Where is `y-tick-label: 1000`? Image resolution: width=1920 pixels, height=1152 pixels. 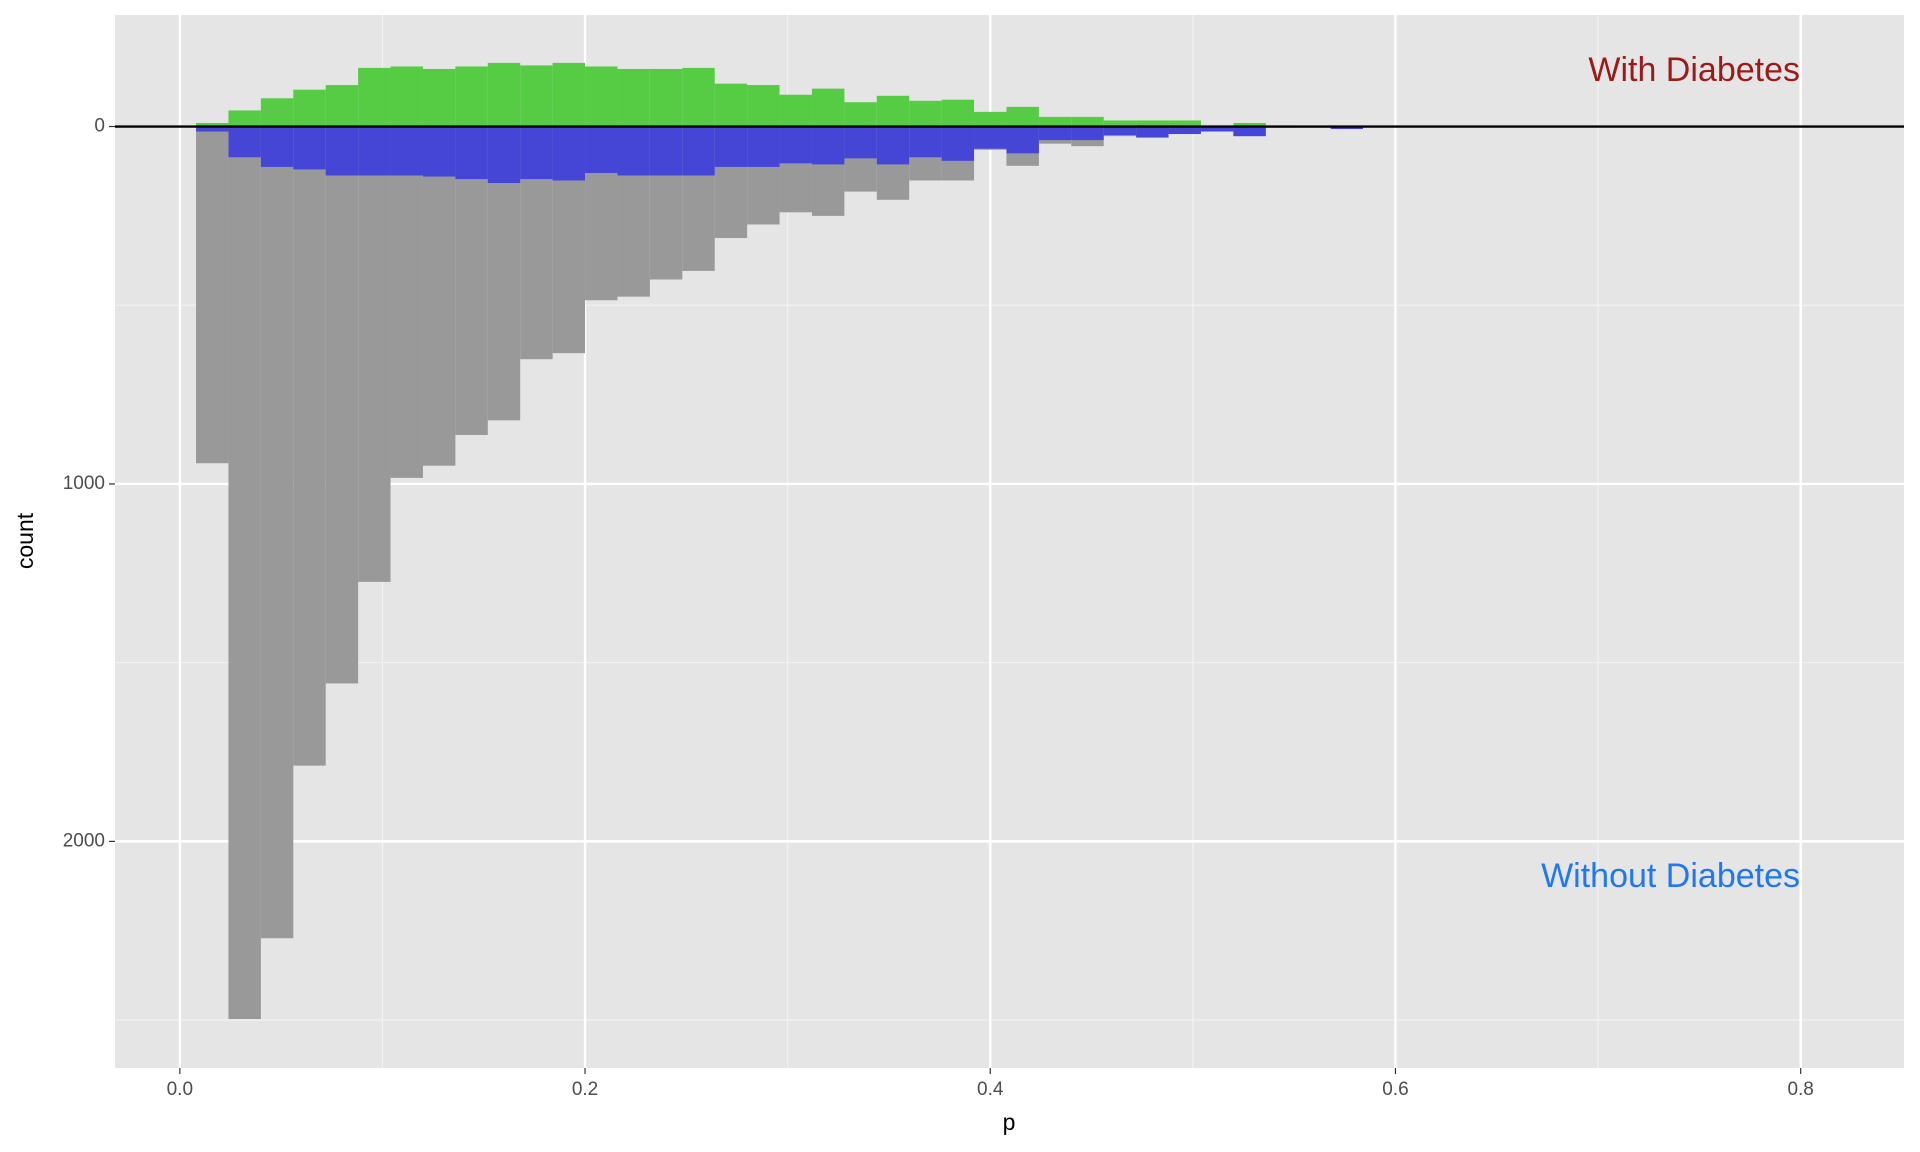 y-tick-label: 1000 is located at coordinates (84, 483).